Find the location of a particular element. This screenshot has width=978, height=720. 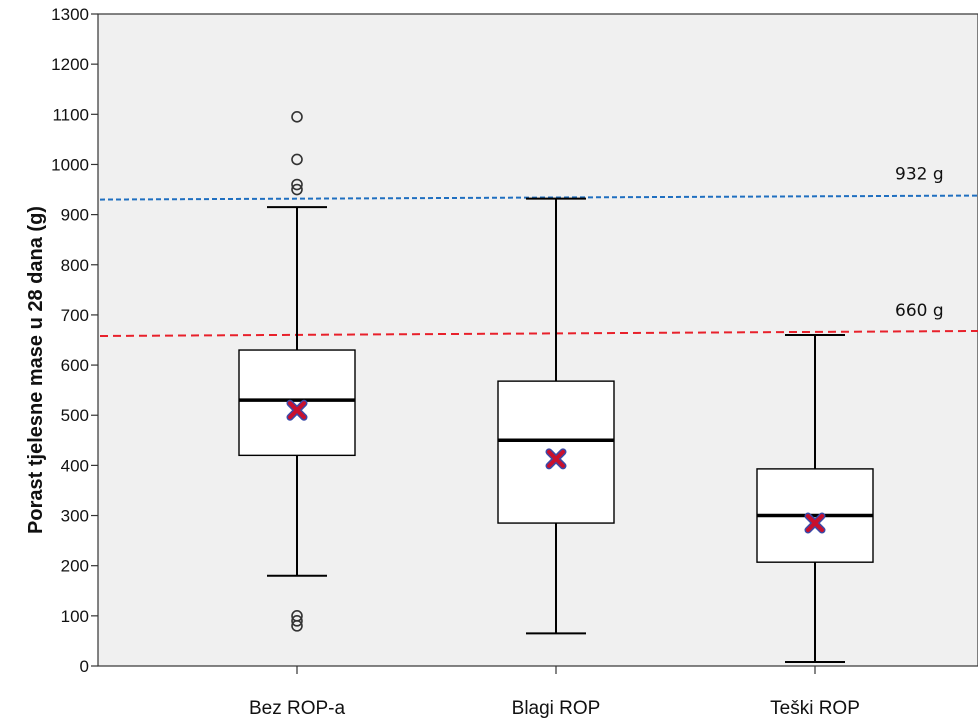

y-tick-label: 800 is located at coordinates (75, 265).